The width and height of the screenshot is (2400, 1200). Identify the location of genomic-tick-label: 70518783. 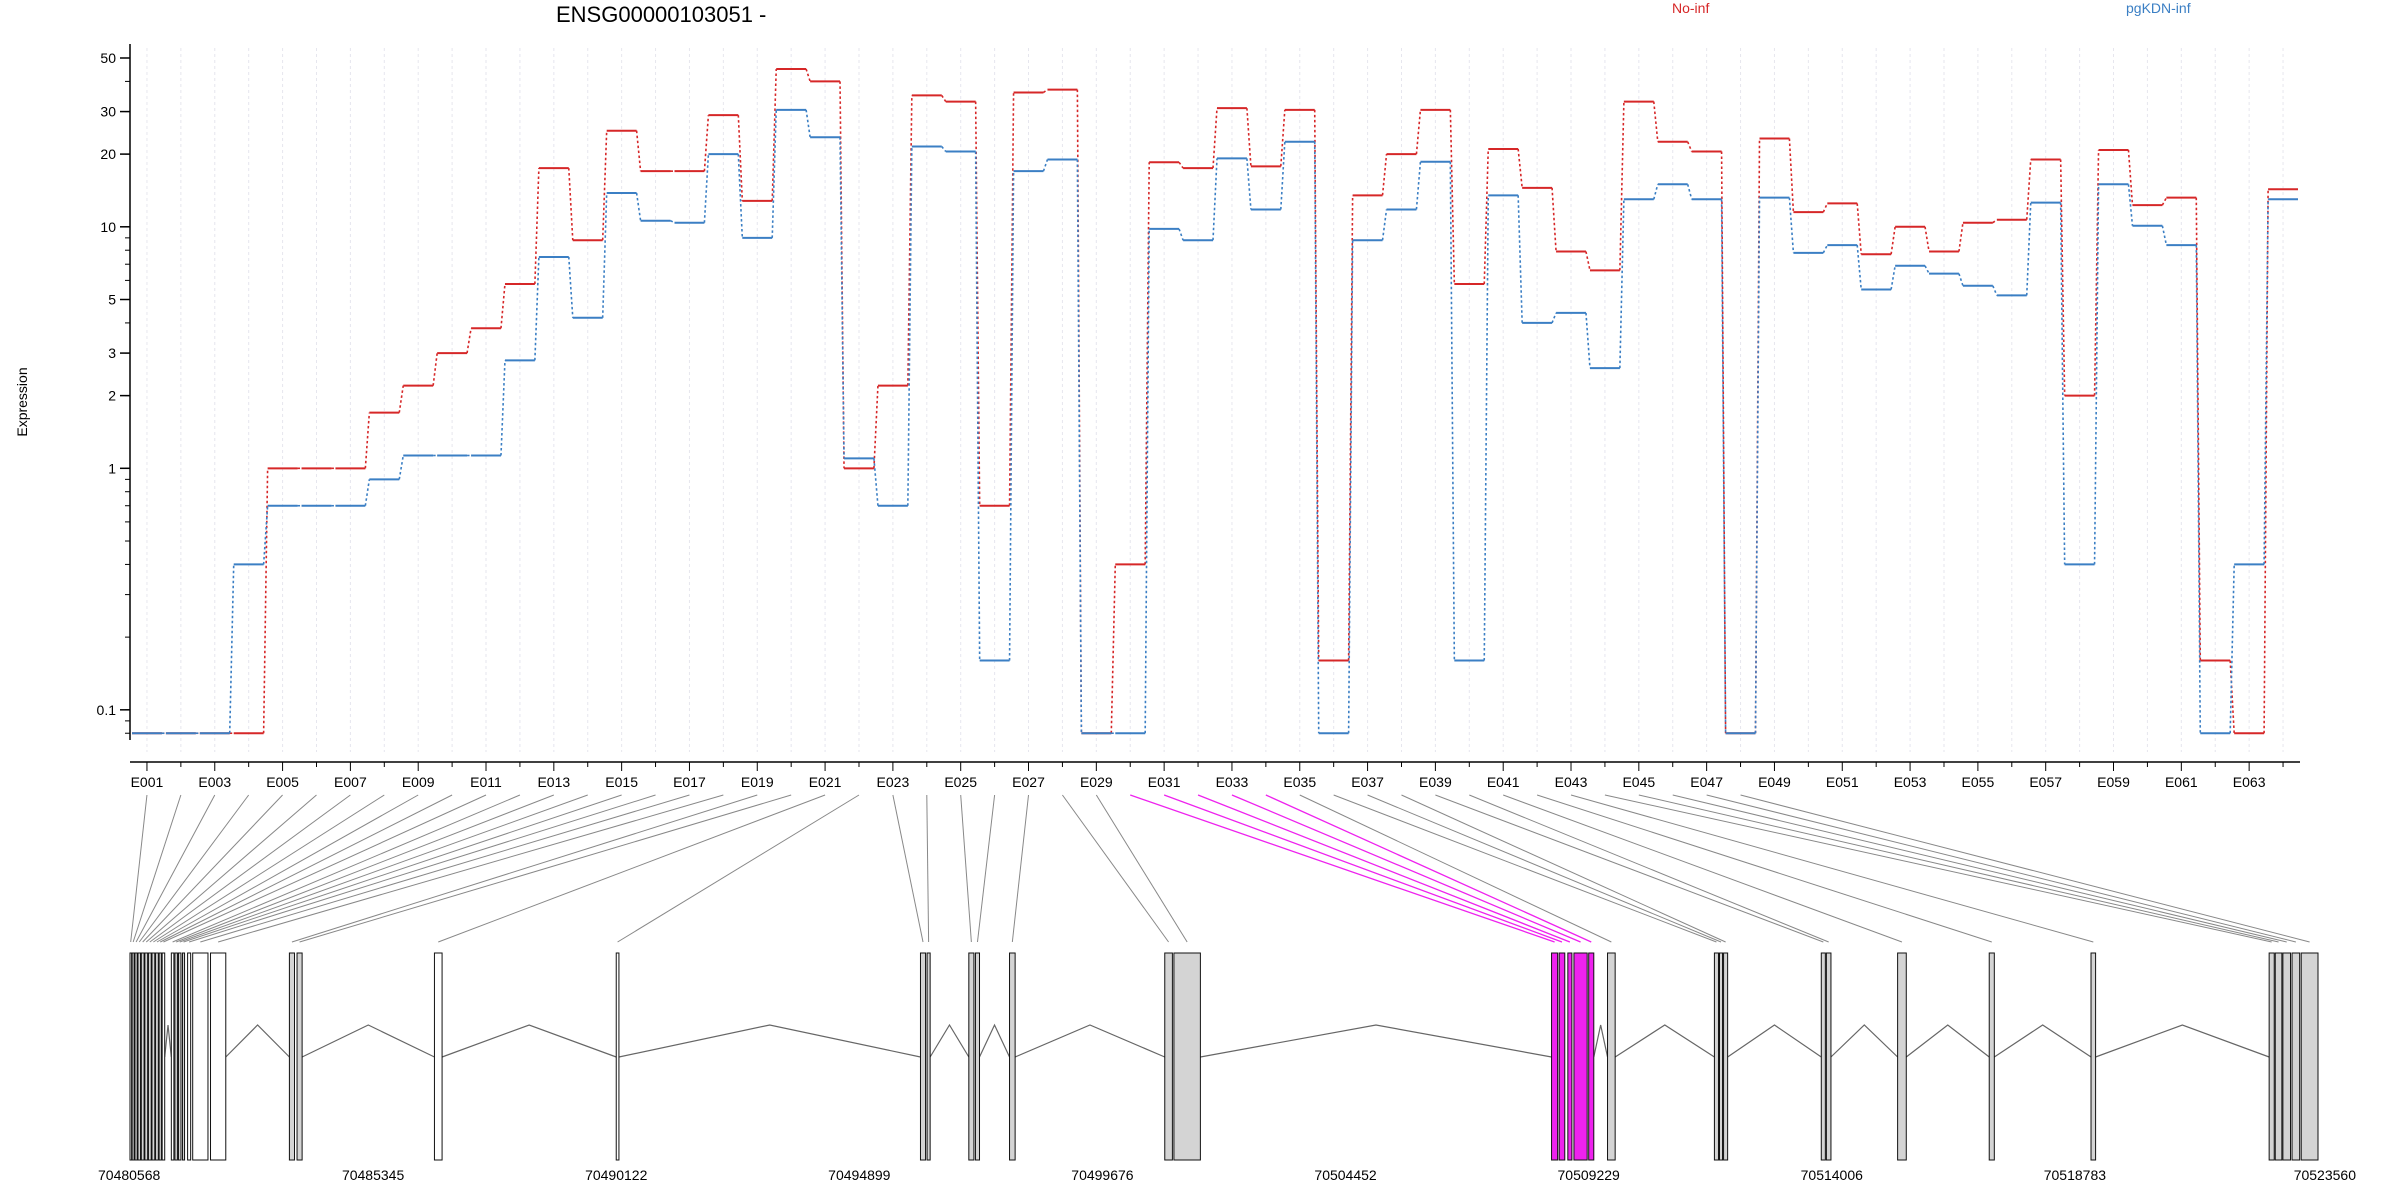
(2075, 1175).